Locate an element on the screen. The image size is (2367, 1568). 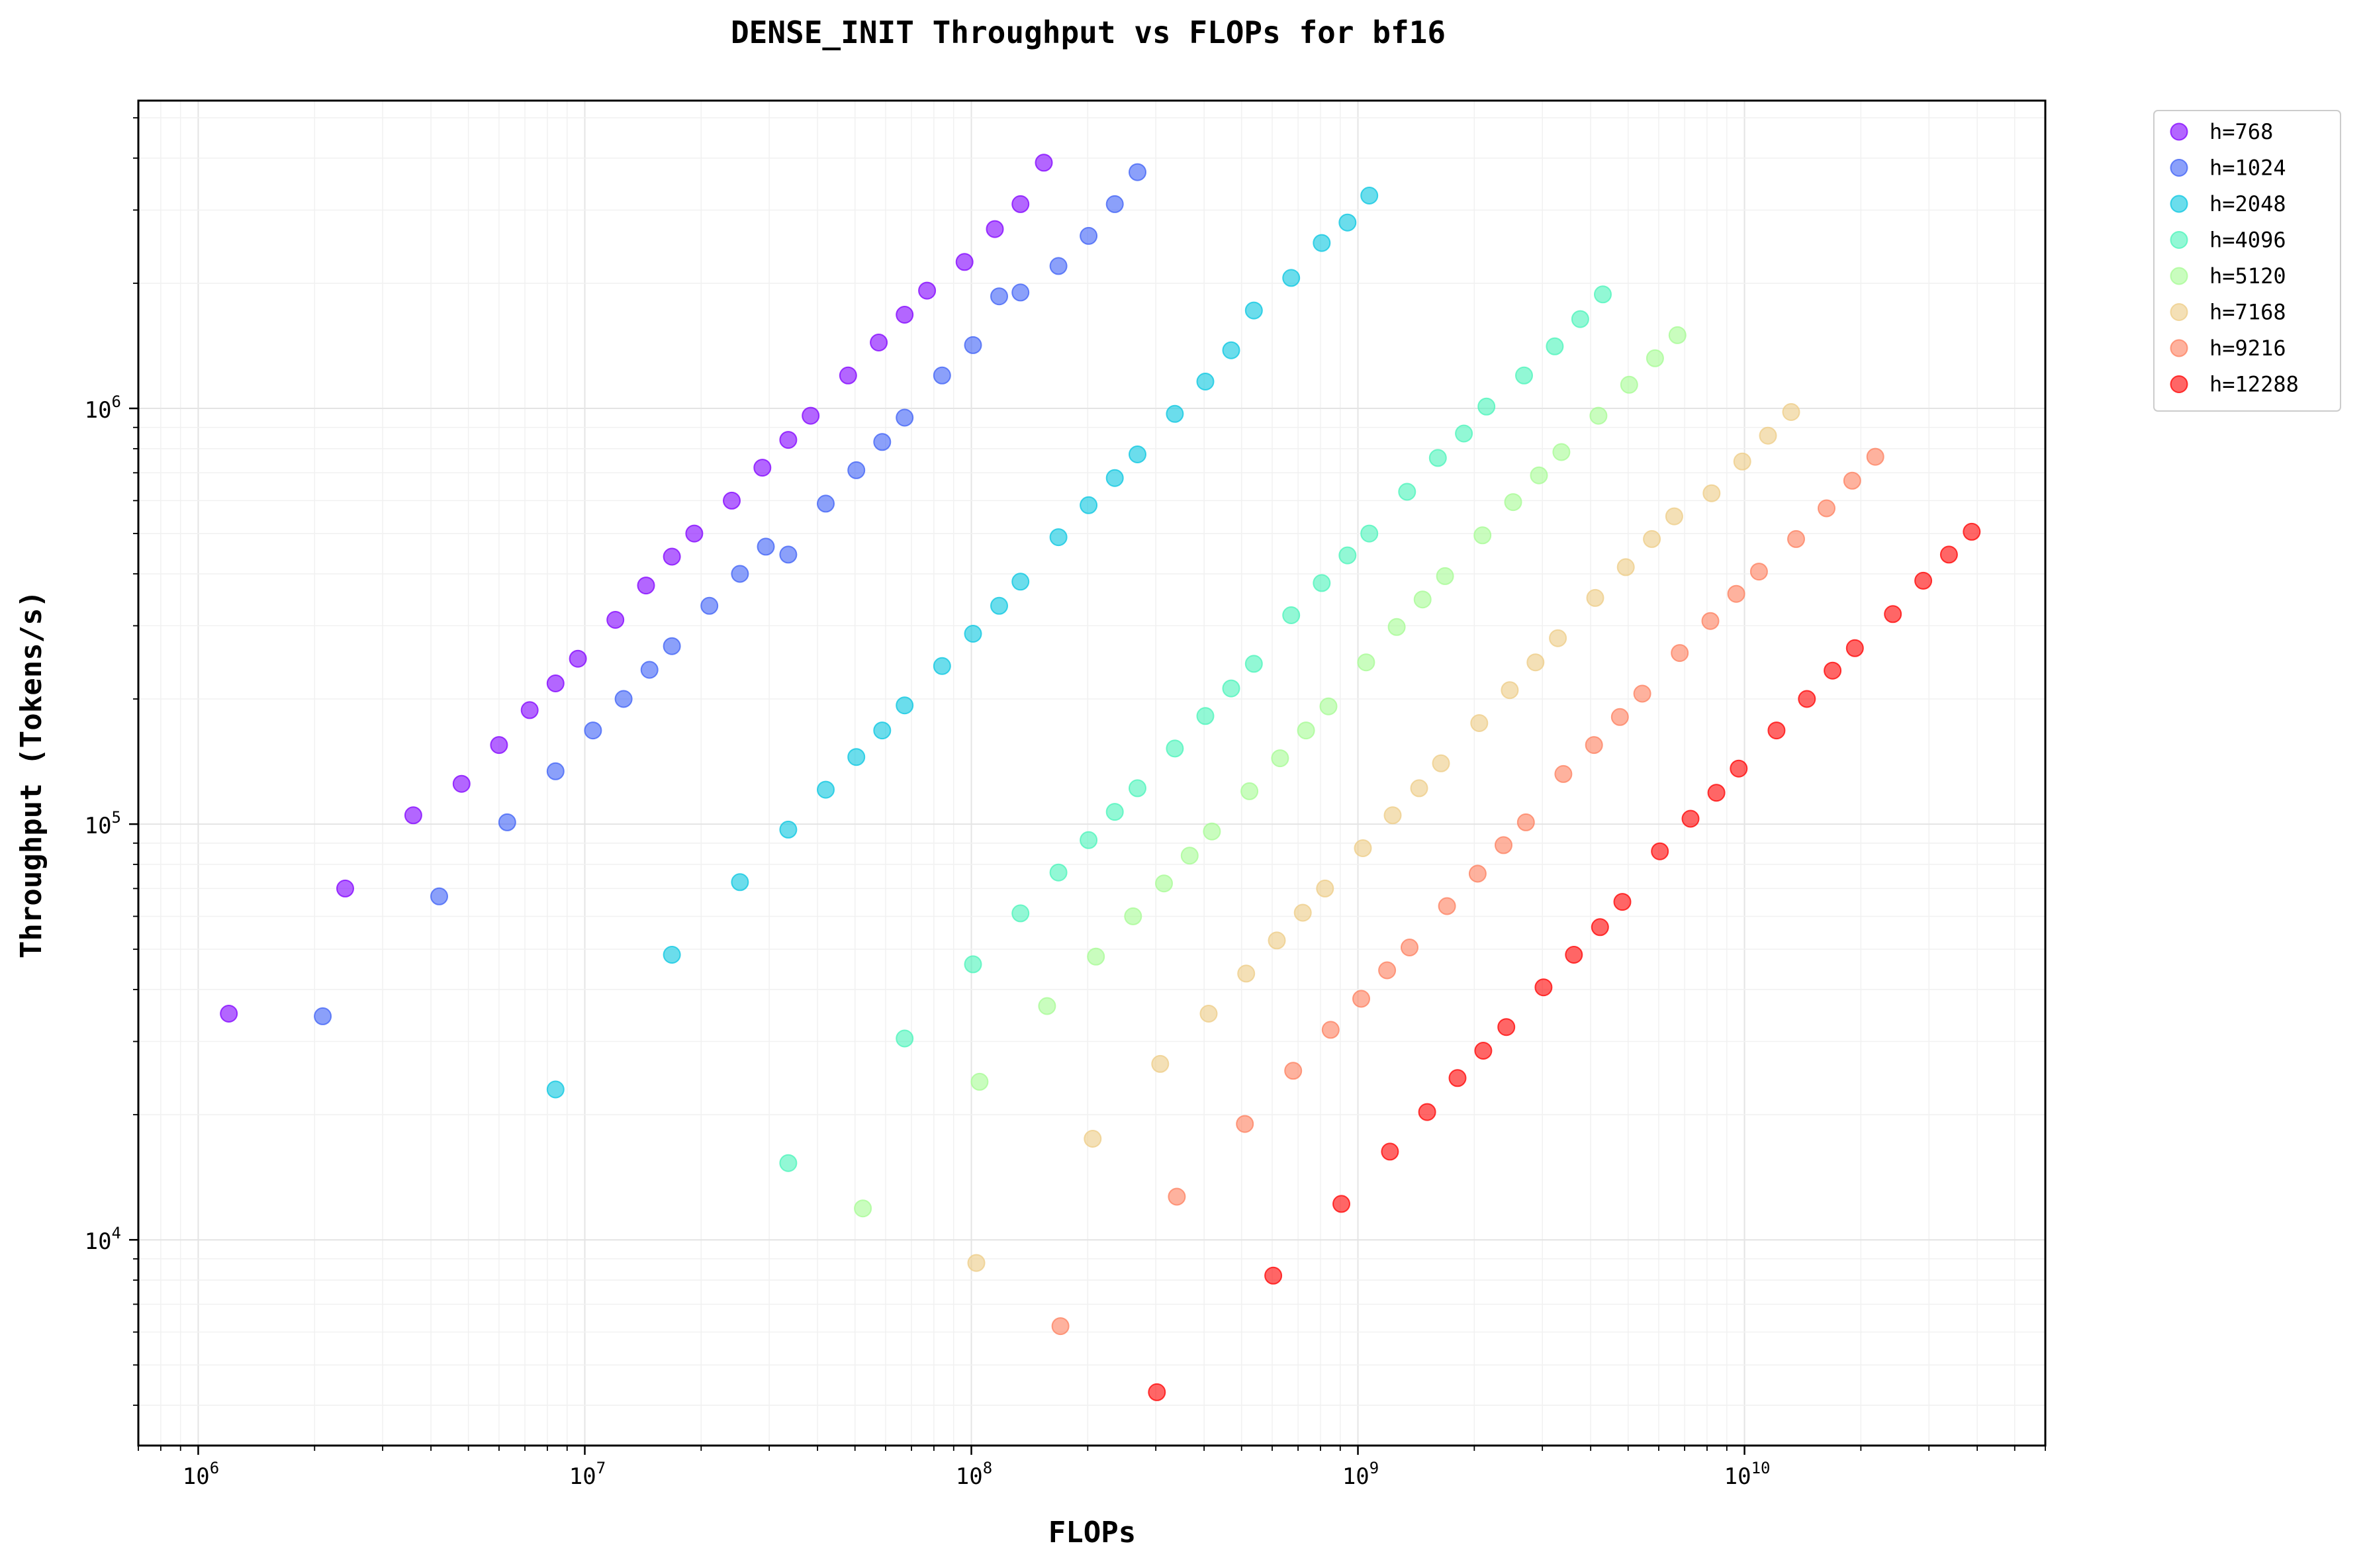
legend-label: h=12288 is located at coordinates (2254, 384).